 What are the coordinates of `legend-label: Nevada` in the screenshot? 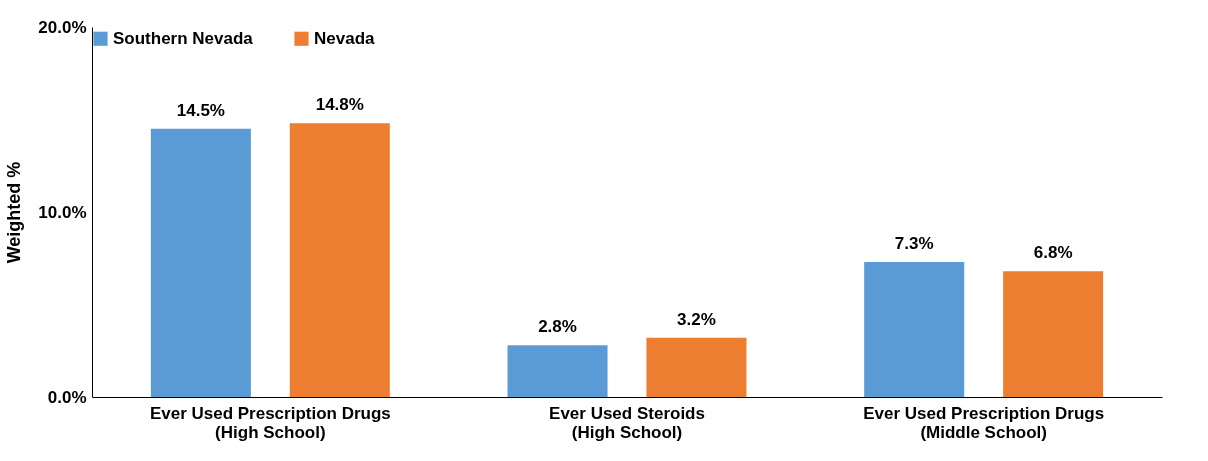 It's located at (345, 38).